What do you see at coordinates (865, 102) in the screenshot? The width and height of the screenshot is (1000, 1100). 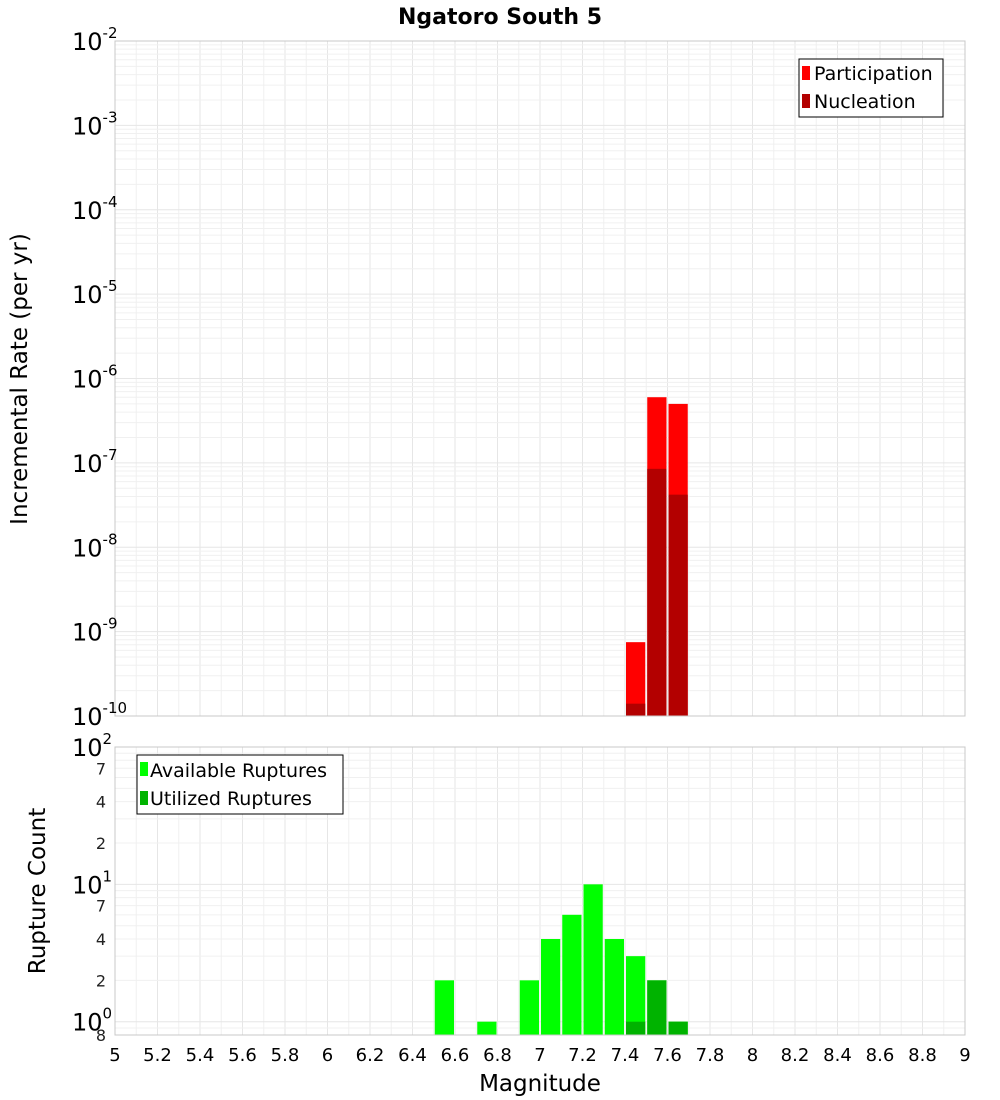 I see `legend-label-nucleation: Nucleation` at bounding box center [865, 102].